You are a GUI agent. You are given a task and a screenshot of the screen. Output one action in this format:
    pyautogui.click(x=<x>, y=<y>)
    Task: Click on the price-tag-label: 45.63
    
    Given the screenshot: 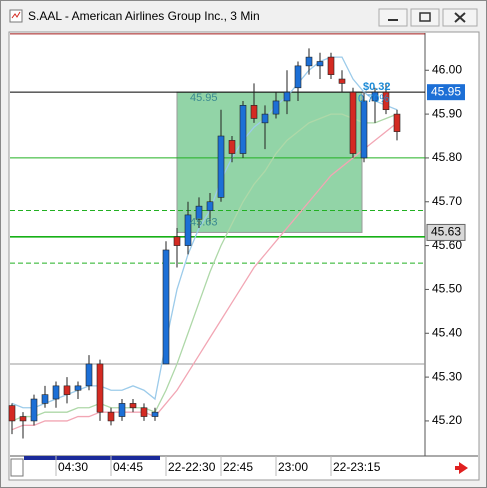 What is the action you would take?
    pyautogui.click(x=446, y=232)
    